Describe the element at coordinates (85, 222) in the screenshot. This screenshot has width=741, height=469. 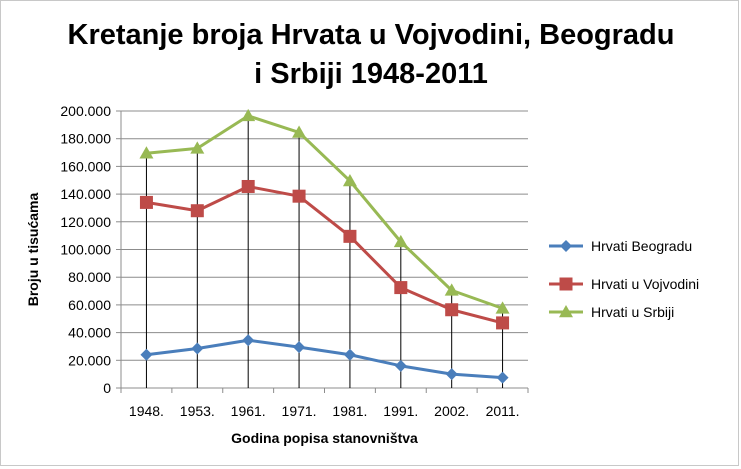
I see `y-tick-label: 120.000` at that location.